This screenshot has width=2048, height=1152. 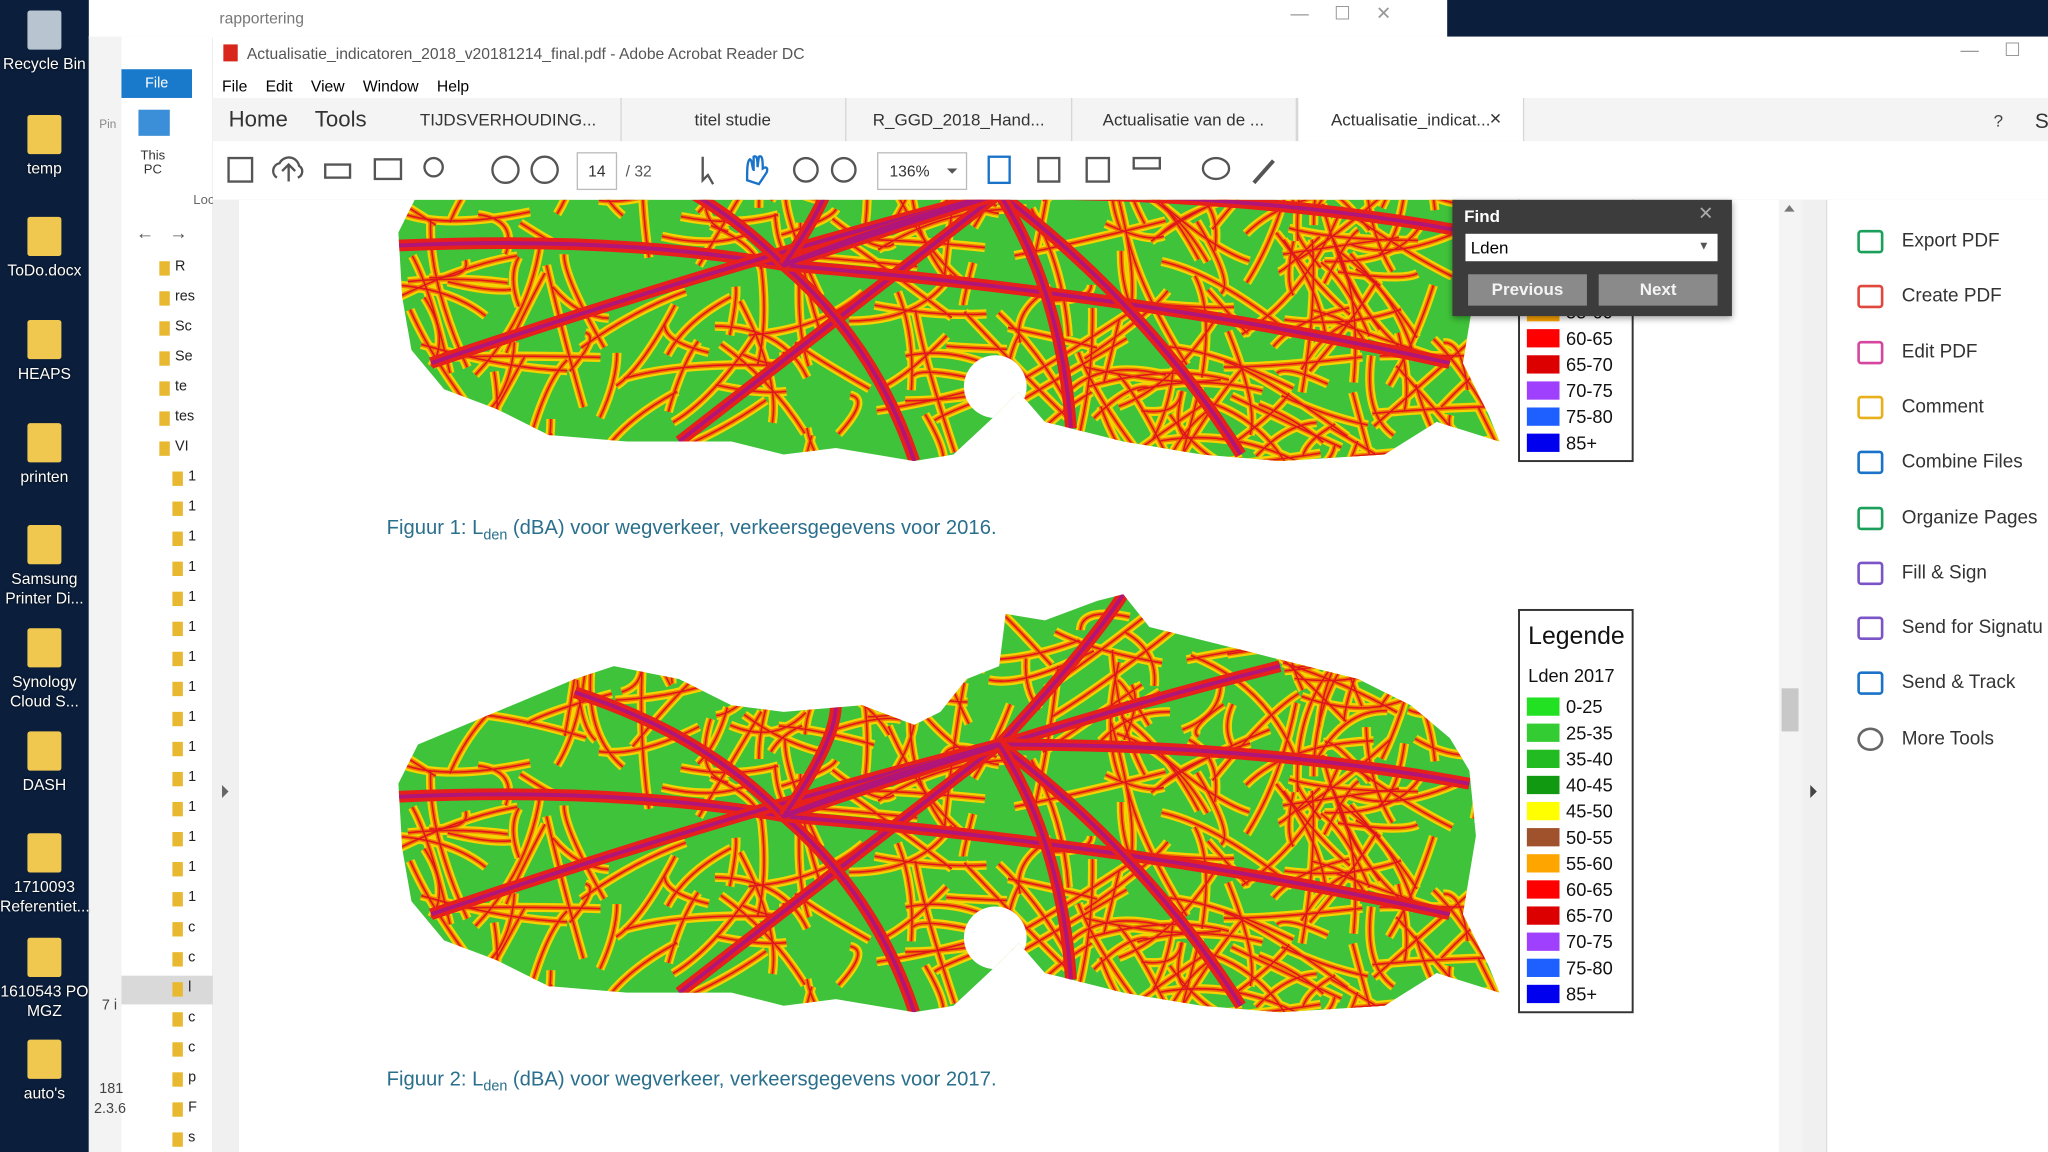 I want to click on right-pane-toggle, so click(x=1813, y=791).